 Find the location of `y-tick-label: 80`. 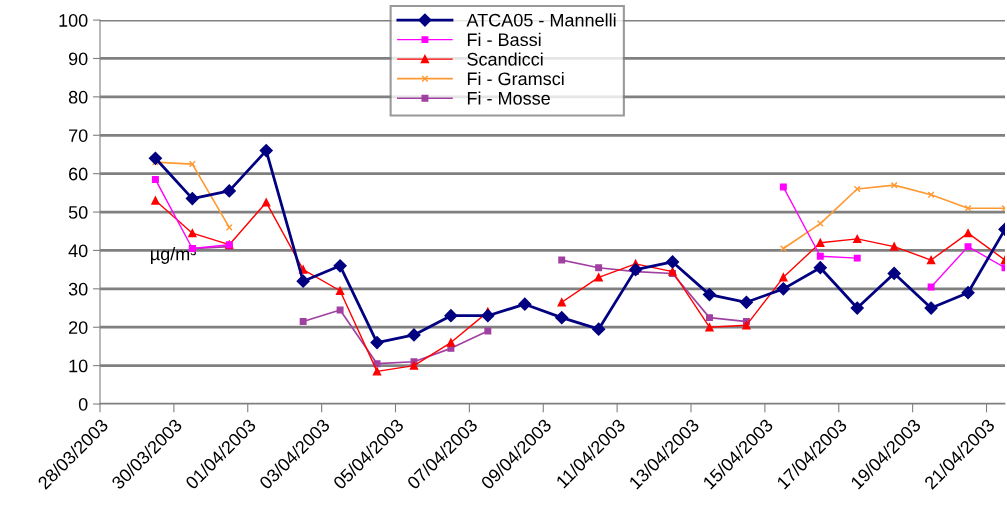

y-tick-label: 80 is located at coordinates (78, 97).